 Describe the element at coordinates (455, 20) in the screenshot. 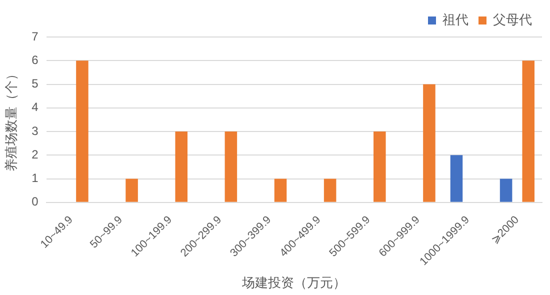

I see `legend-label: 祖代` at that location.